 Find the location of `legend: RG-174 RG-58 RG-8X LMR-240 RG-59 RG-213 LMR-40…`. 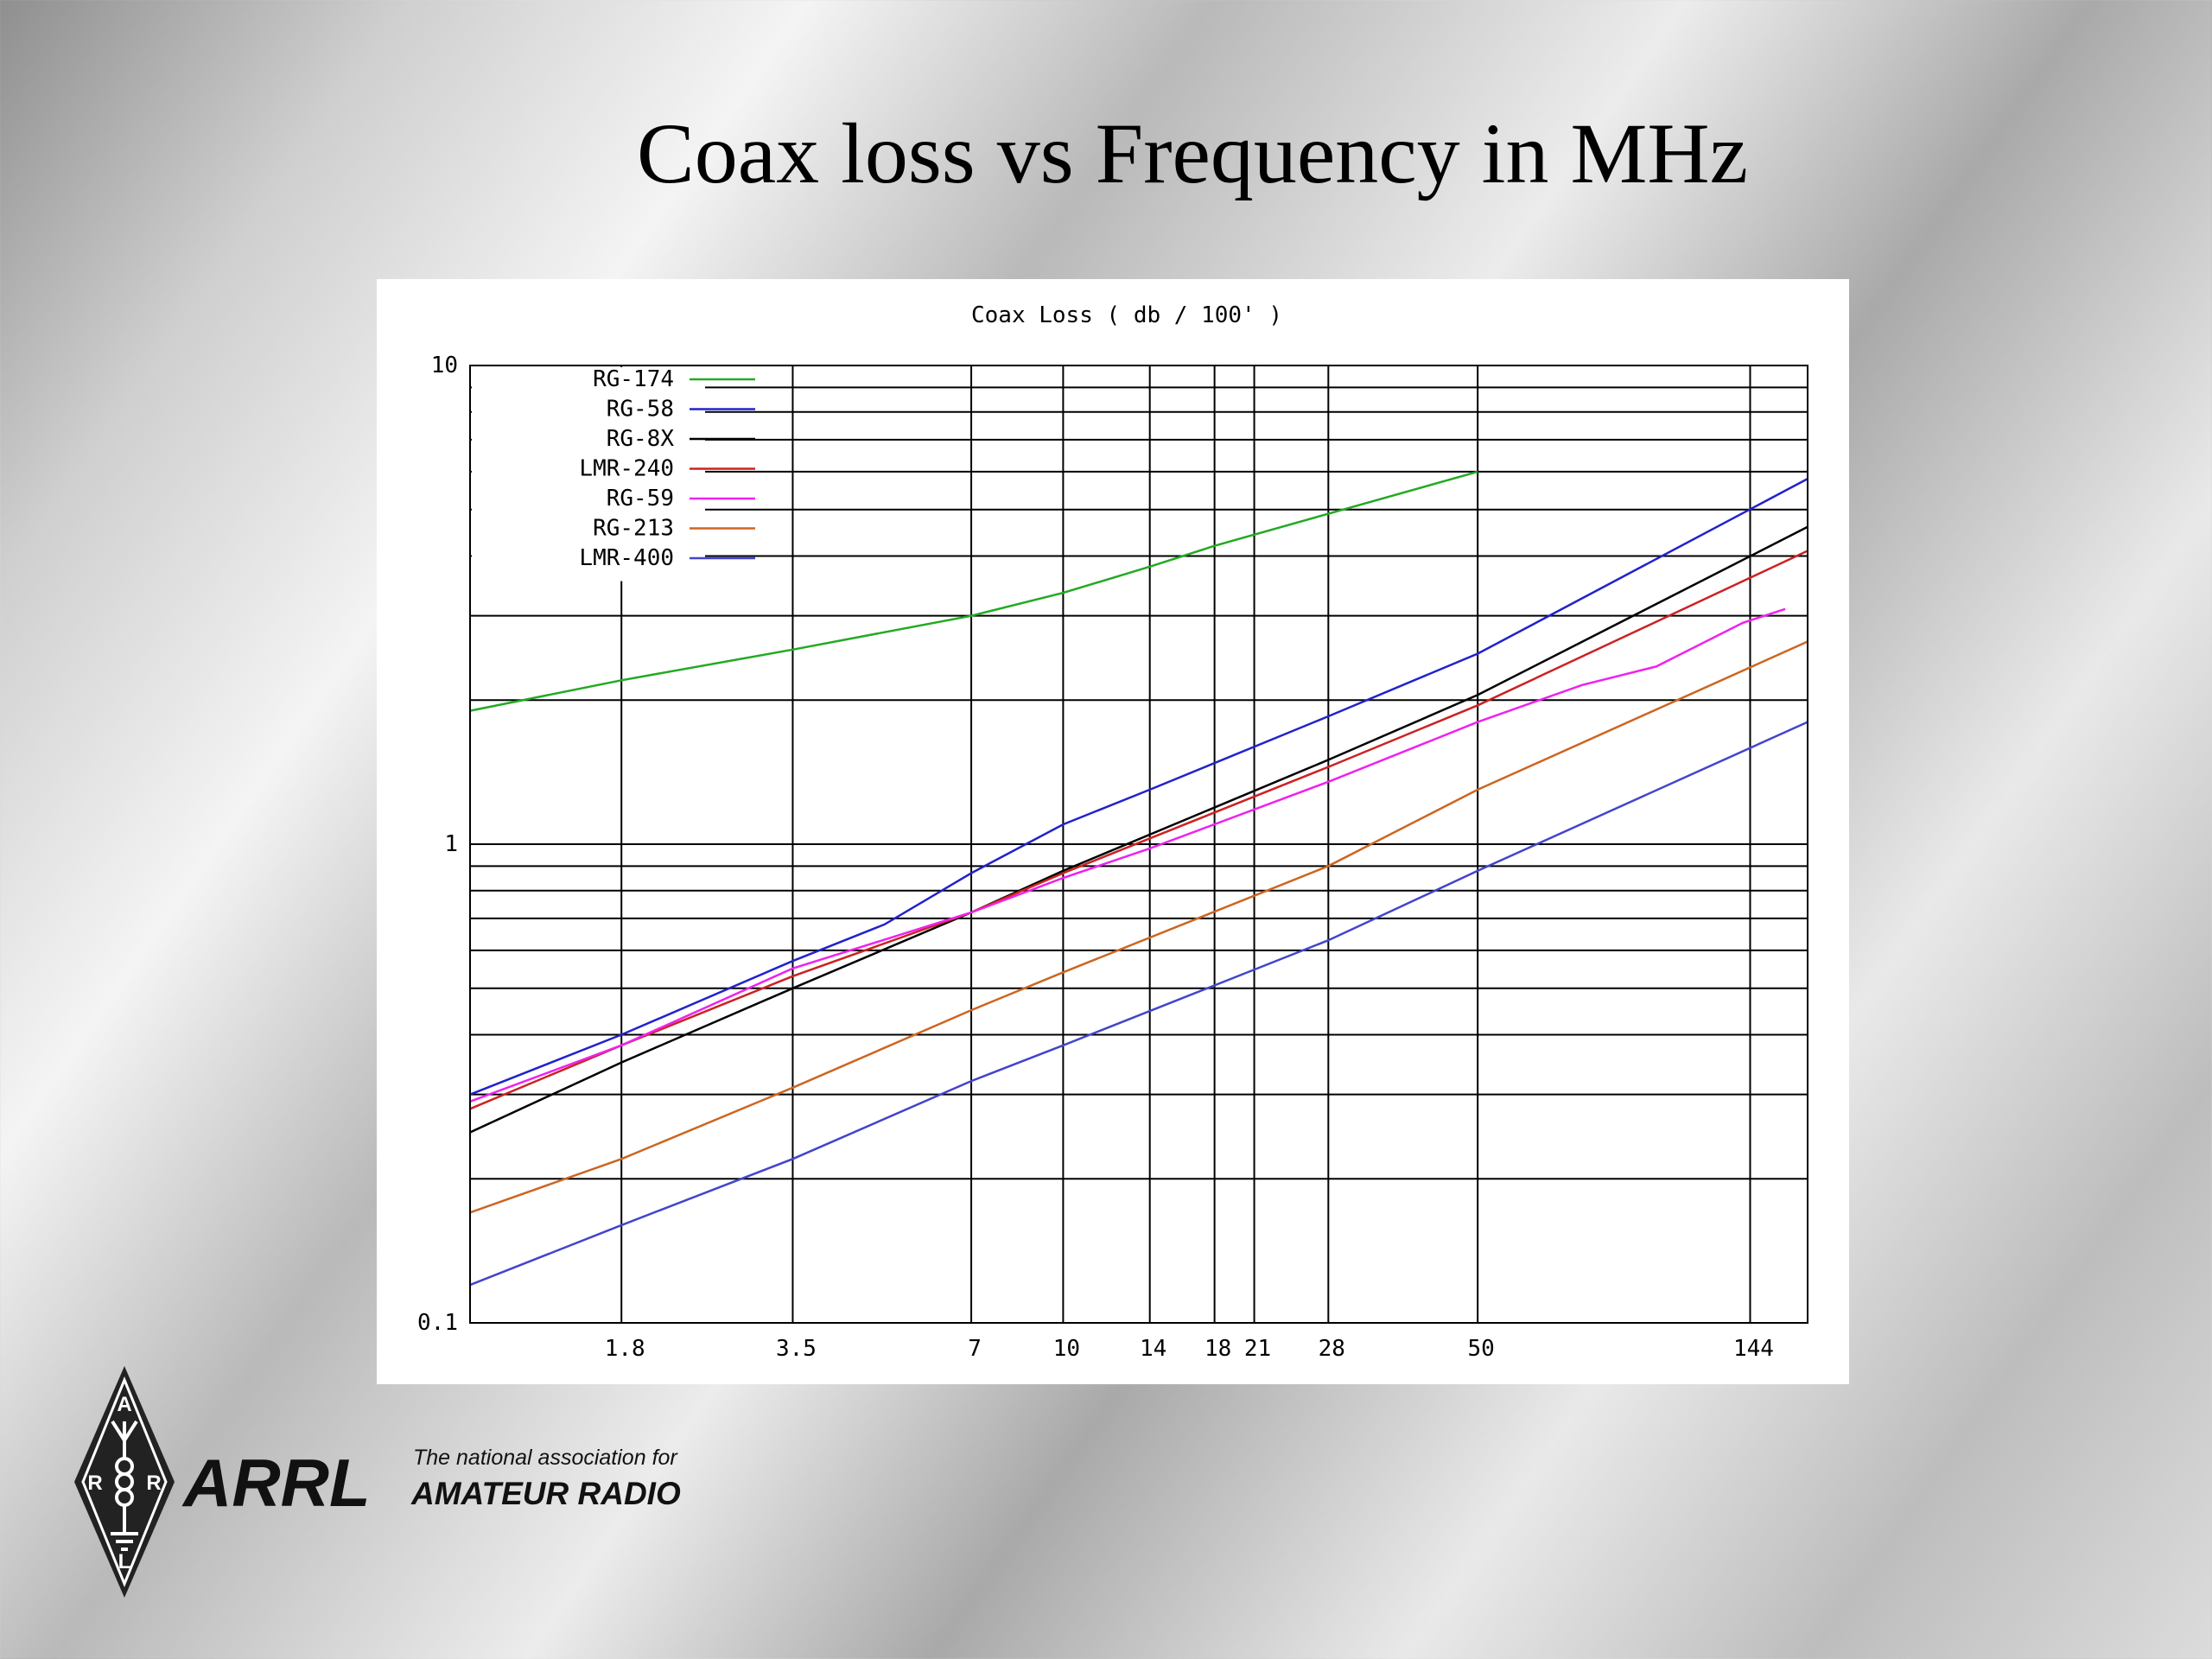

legend: RG-174 RG-58 RG-8X LMR-240 RG-59 RG-213 LMR-40… is located at coordinates (667, 468).